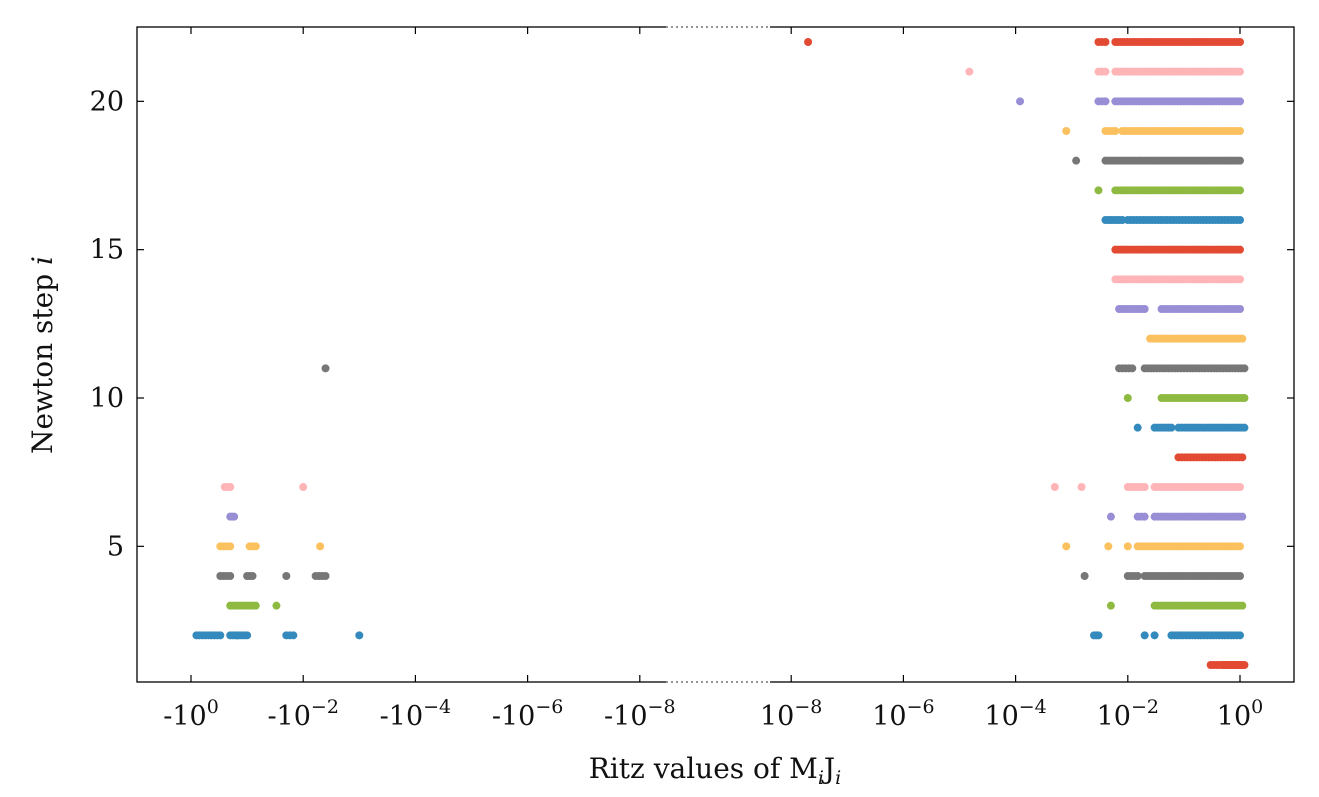 Image resolution: width=1319 pixels, height=797 pixels. I want to click on x-tick-neg-1-label: -10−2, so click(303, 714).